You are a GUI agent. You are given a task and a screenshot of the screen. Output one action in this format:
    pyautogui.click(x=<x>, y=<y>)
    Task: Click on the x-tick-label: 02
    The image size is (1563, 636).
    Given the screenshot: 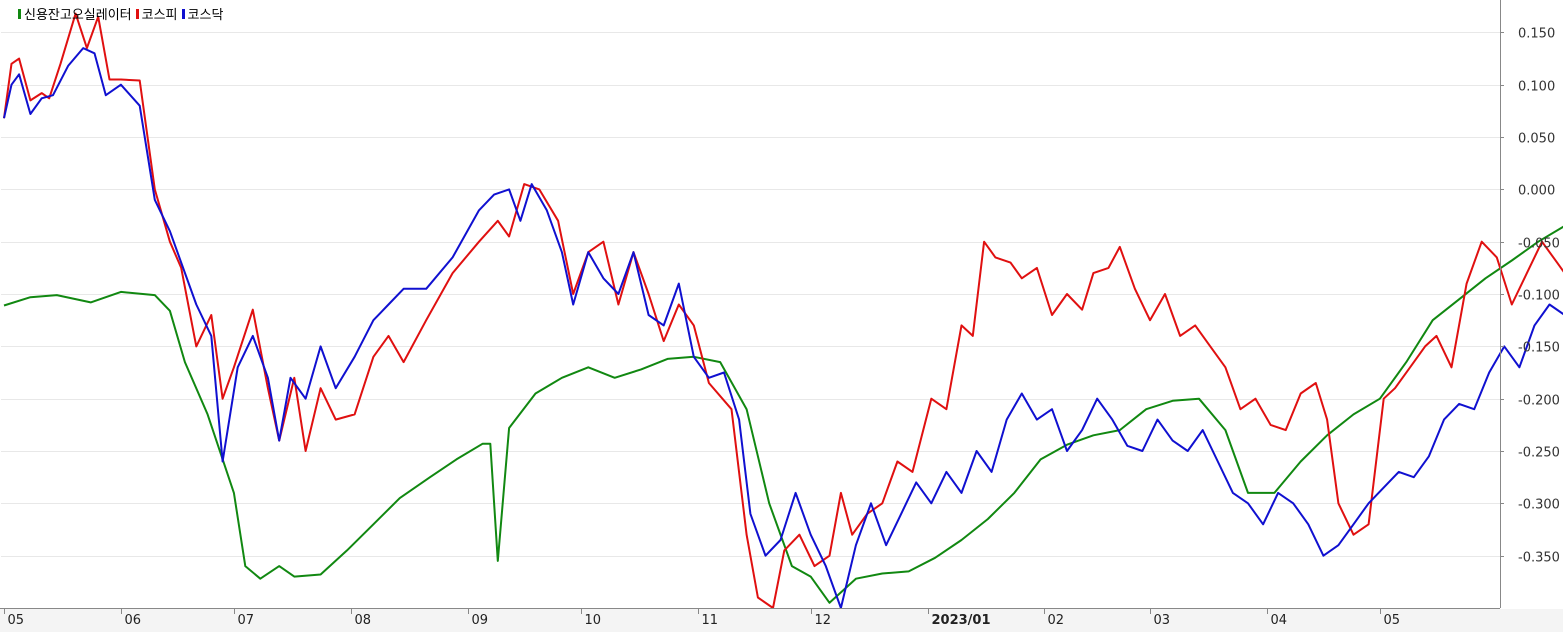 What is the action you would take?
    pyautogui.click(x=1056, y=620)
    